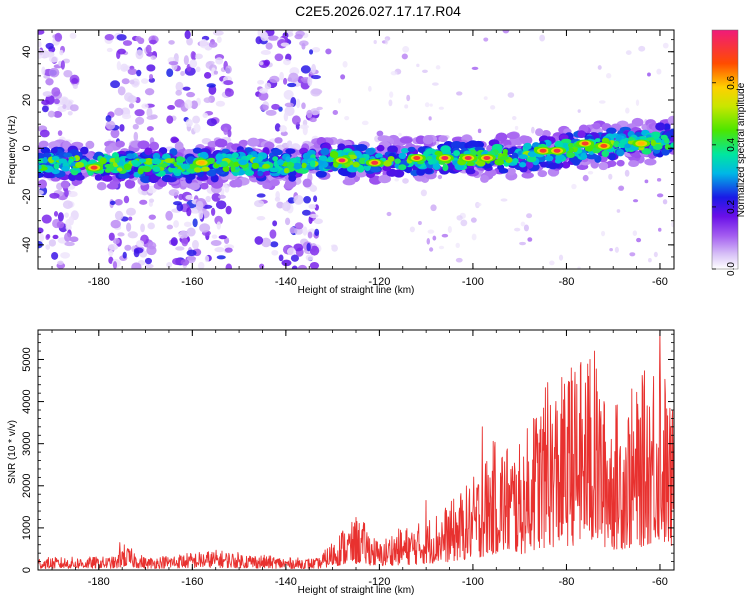 Image resolution: width=750 pixels, height=600 pixels. What do you see at coordinates (27, 148) in the screenshot?
I see `heatmap-ytick-label: 0` at bounding box center [27, 148].